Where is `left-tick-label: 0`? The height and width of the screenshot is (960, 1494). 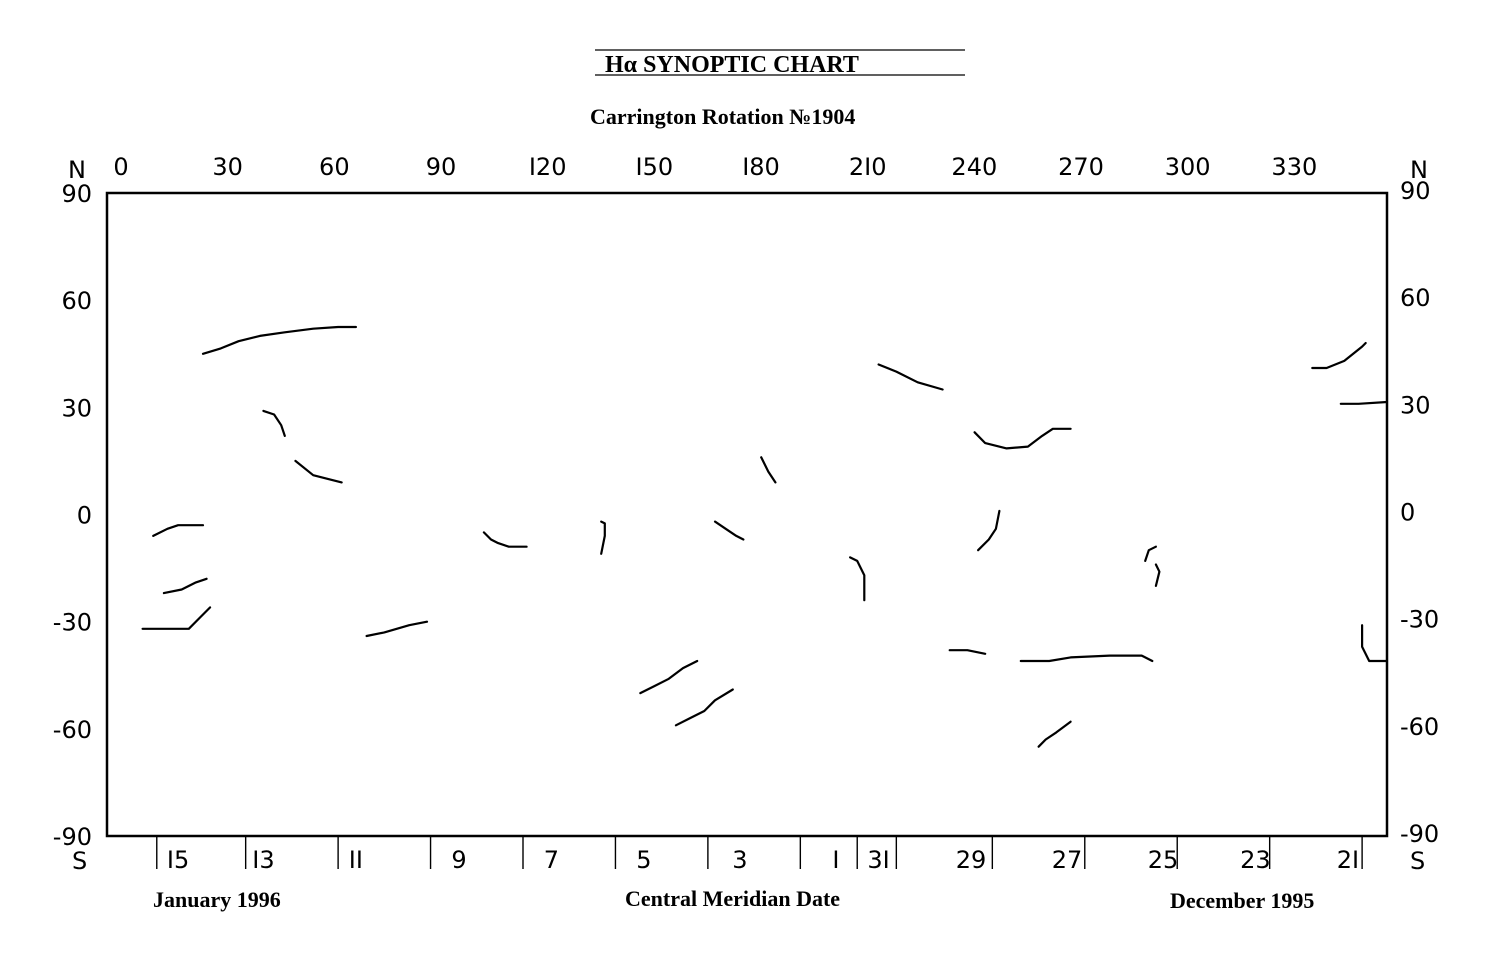 left-tick-label: 0 is located at coordinates (84, 516).